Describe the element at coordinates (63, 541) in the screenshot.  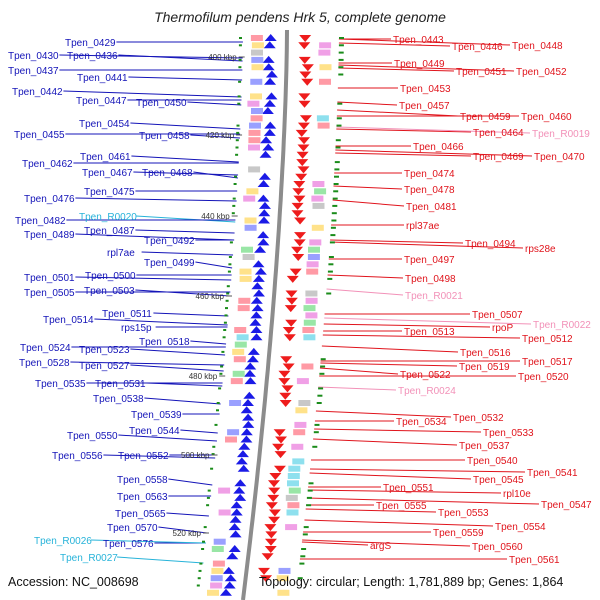
I see `gene-label: Tpen_R0026` at that location.